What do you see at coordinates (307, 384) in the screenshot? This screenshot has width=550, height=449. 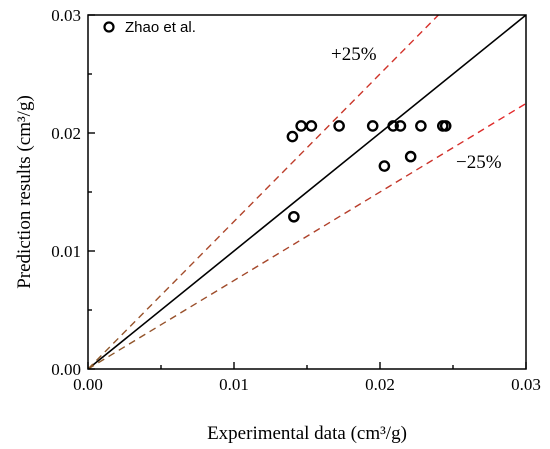 I see `x-tick-labels: 0.00 0.01 0.02 0.03` at bounding box center [307, 384].